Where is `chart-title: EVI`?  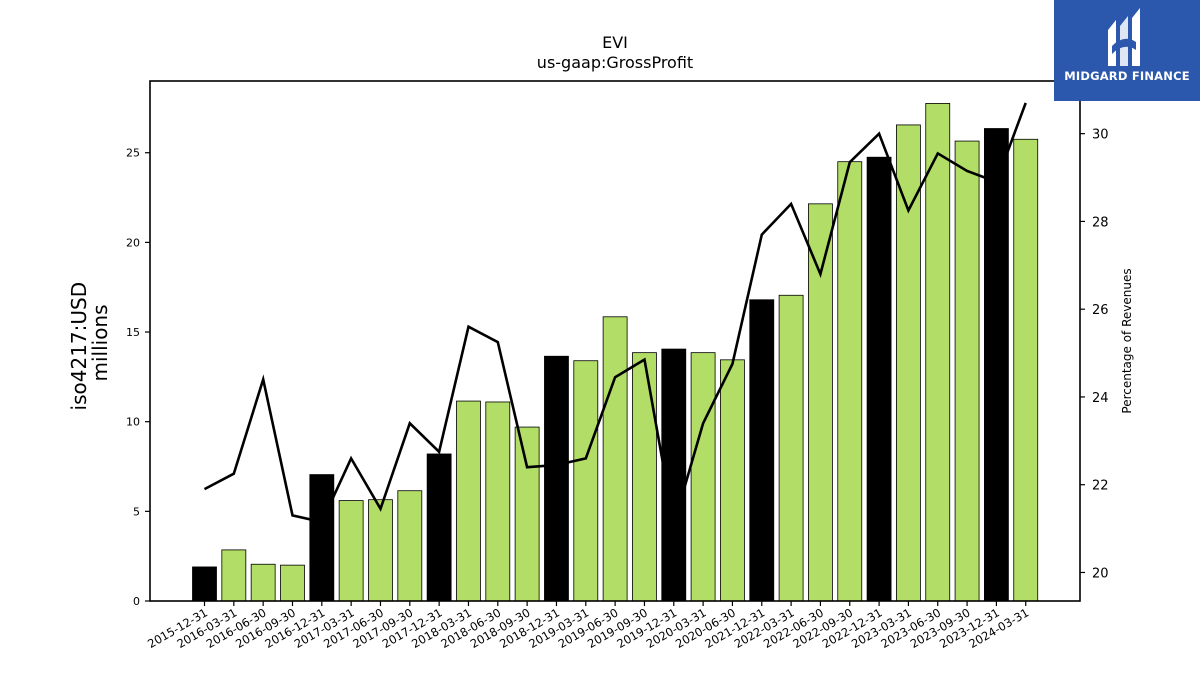
chart-title: EVI is located at coordinates (615, 42).